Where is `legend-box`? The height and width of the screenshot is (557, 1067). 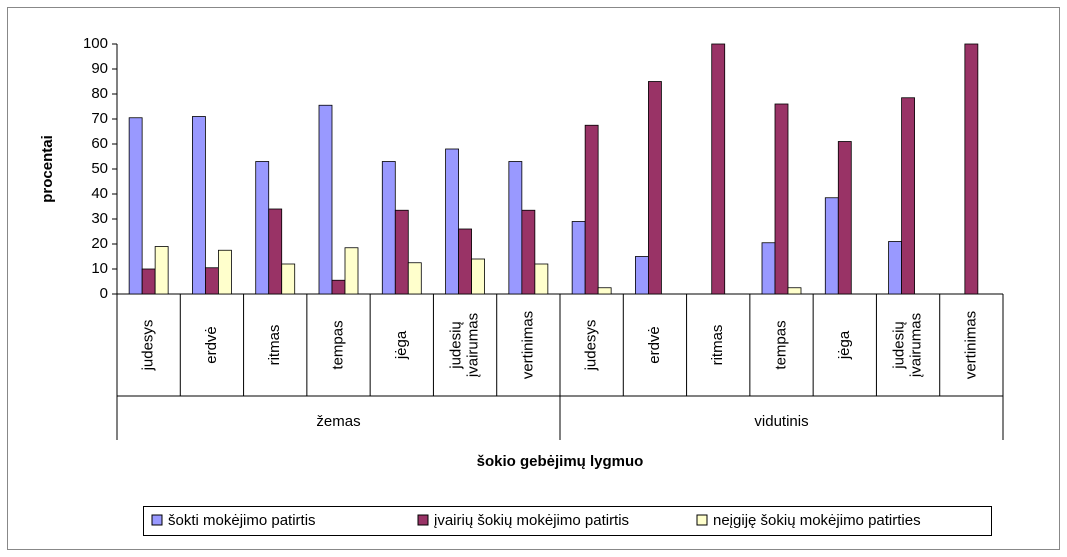 legend-box is located at coordinates (567, 521).